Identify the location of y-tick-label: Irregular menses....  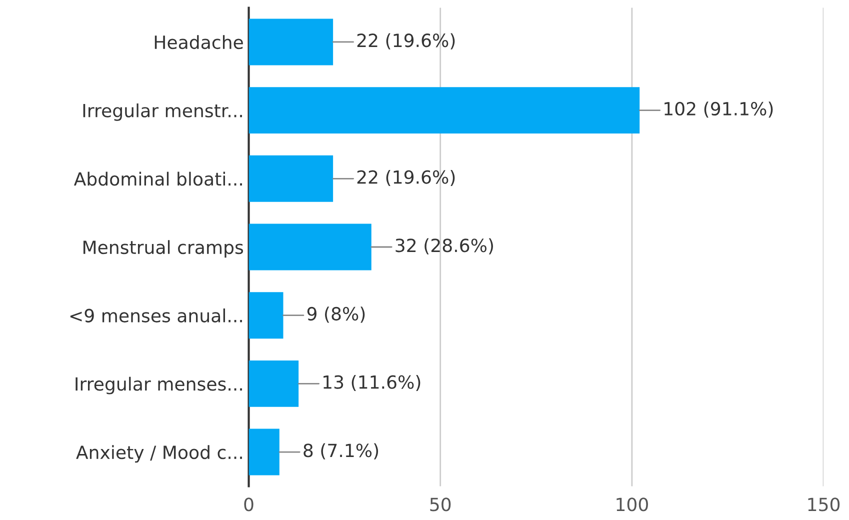
(159, 385).